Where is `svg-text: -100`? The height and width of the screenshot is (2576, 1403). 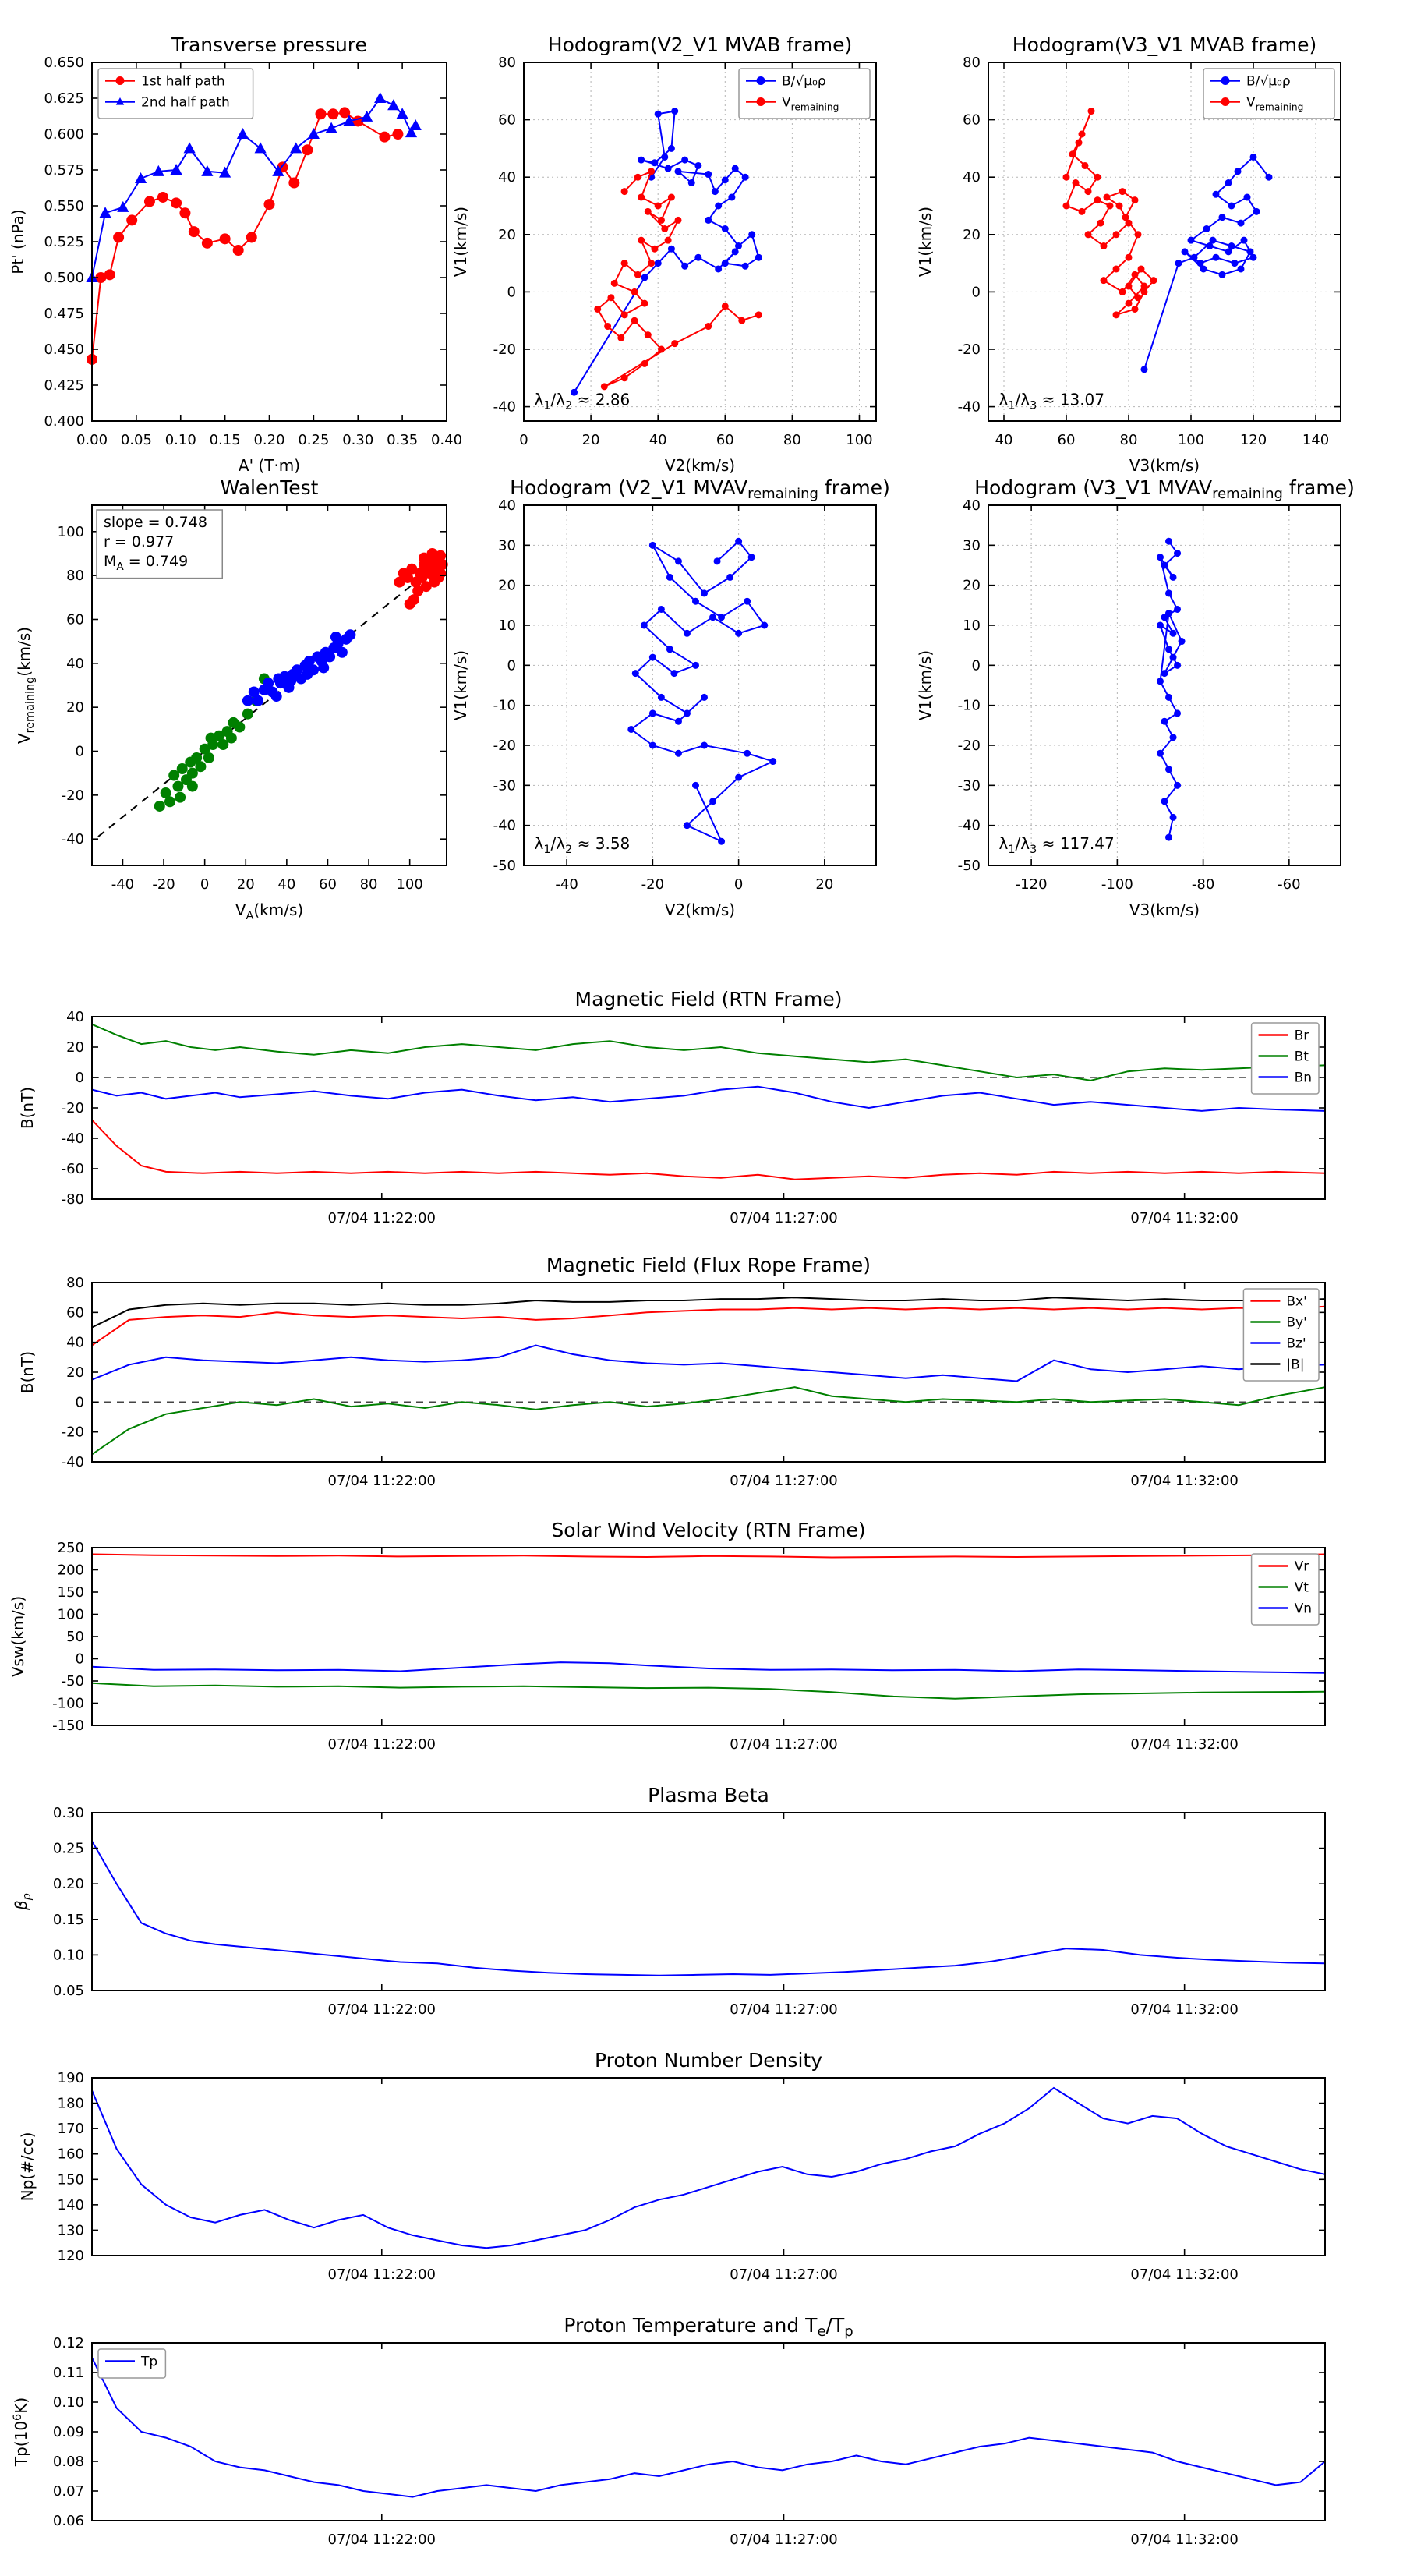
svg-text: -100 is located at coordinates (68, 1704).